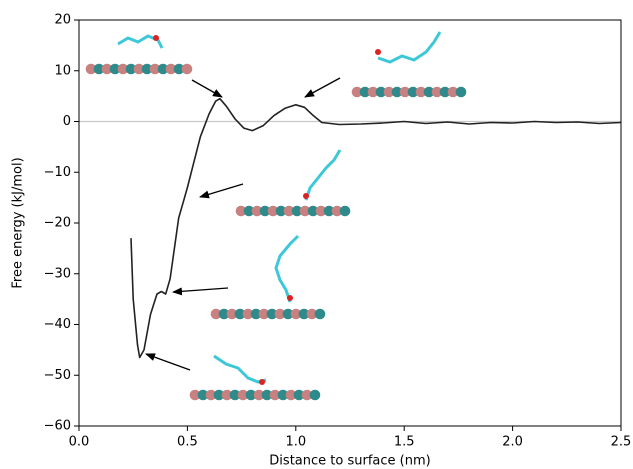 The width and height of the screenshot is (633, 469). I want to click on x-tick-label: 2.5, so click(621, 442).